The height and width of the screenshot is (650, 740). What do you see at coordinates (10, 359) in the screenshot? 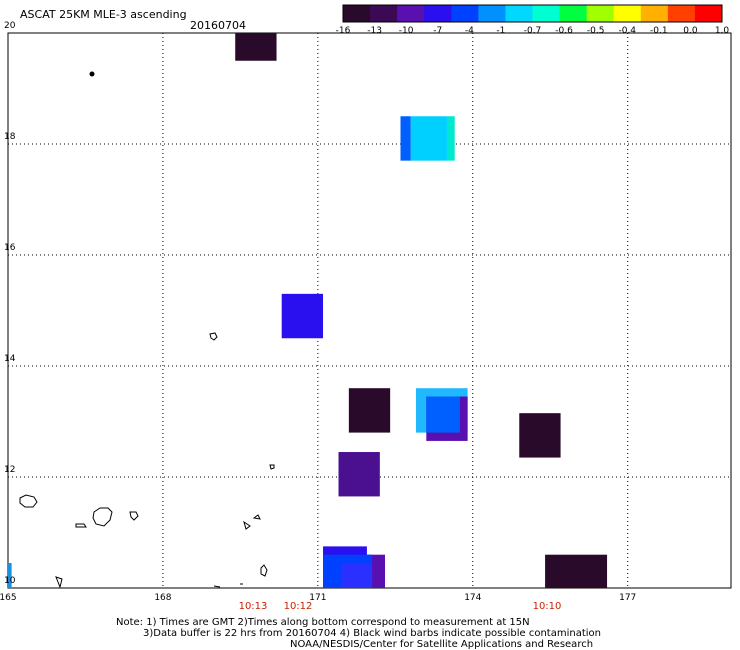
I see `latitude-label: 14` at bounding box center [10, 359].